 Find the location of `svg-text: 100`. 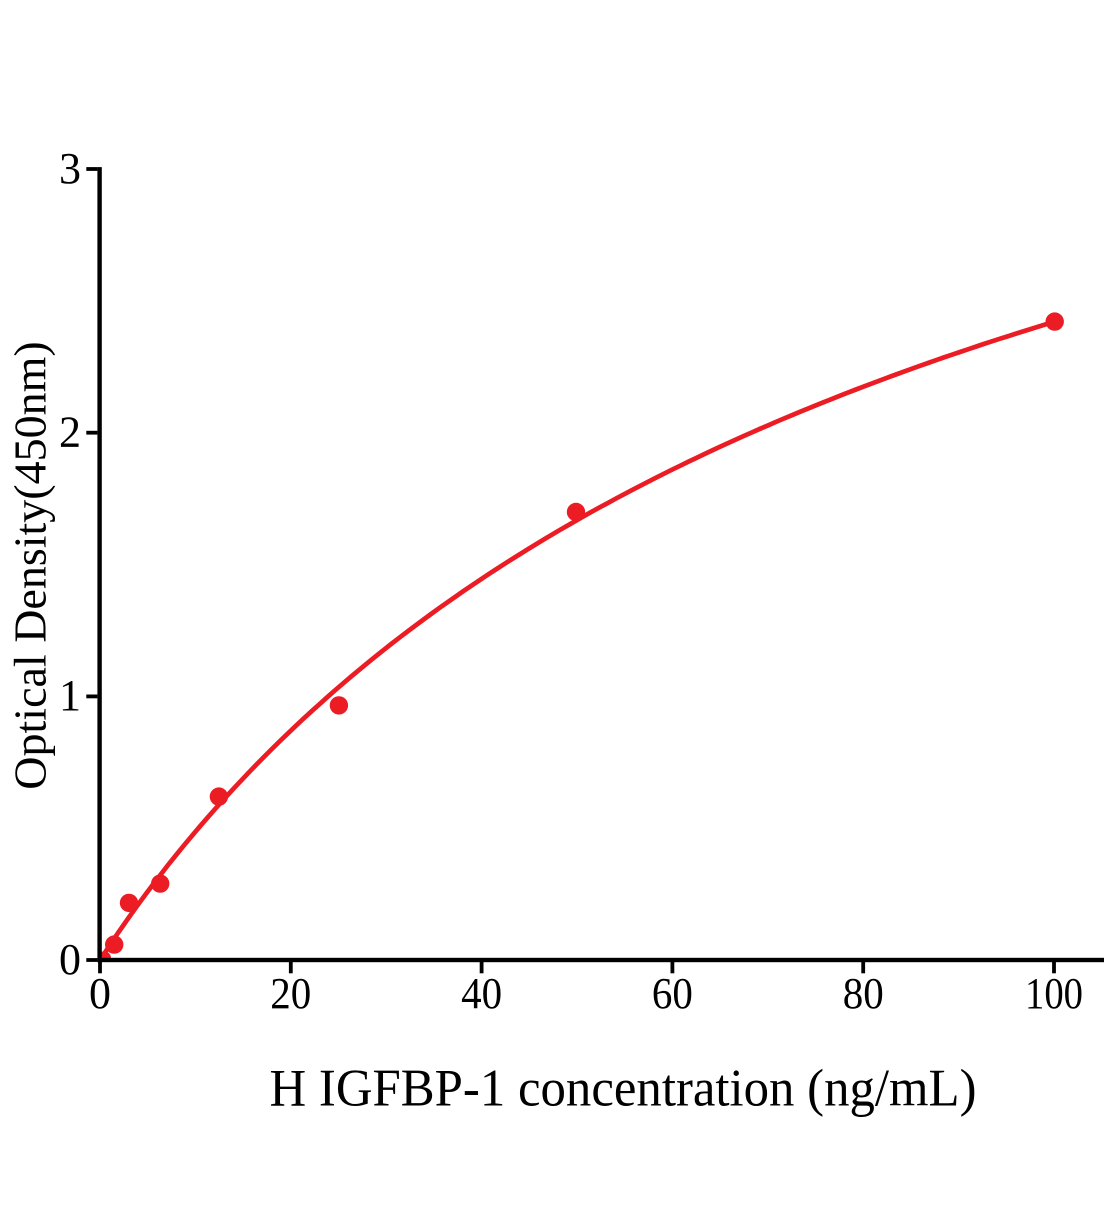

svg-text: 100 is located at coordinates (1054, 993).